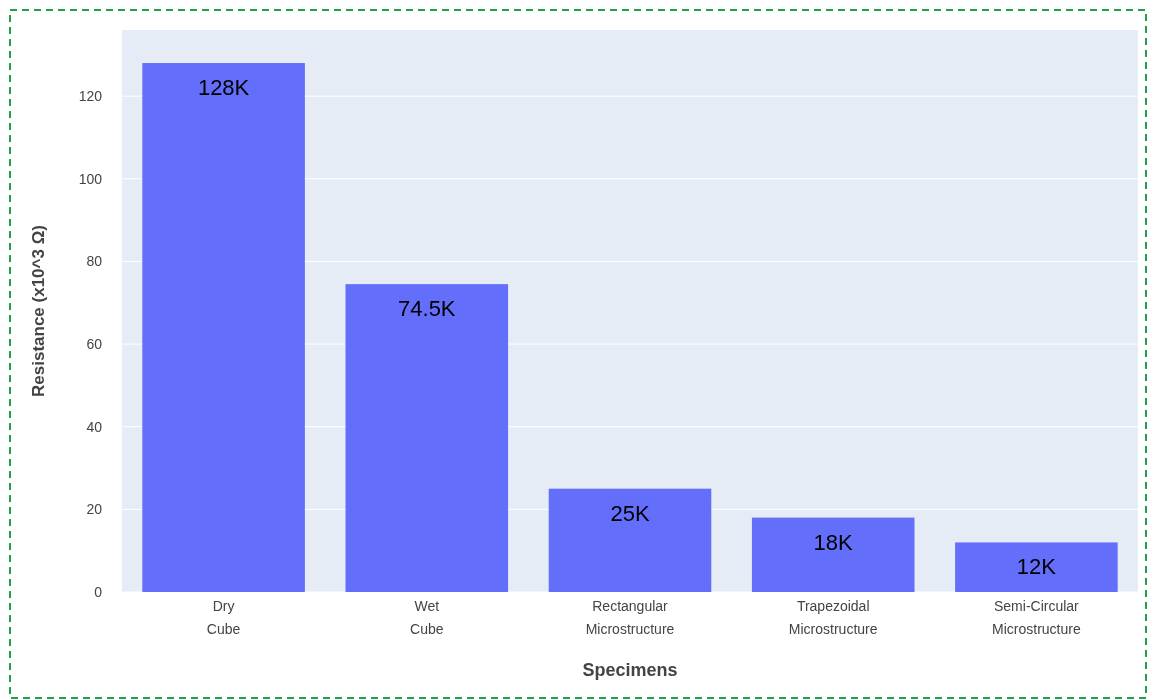 This screenshot has width=1156, height=700. What do you see at coordinates (94, 261) in the screenshot?
I see `y-tick-label: 80` at bounding box center [94, 261].